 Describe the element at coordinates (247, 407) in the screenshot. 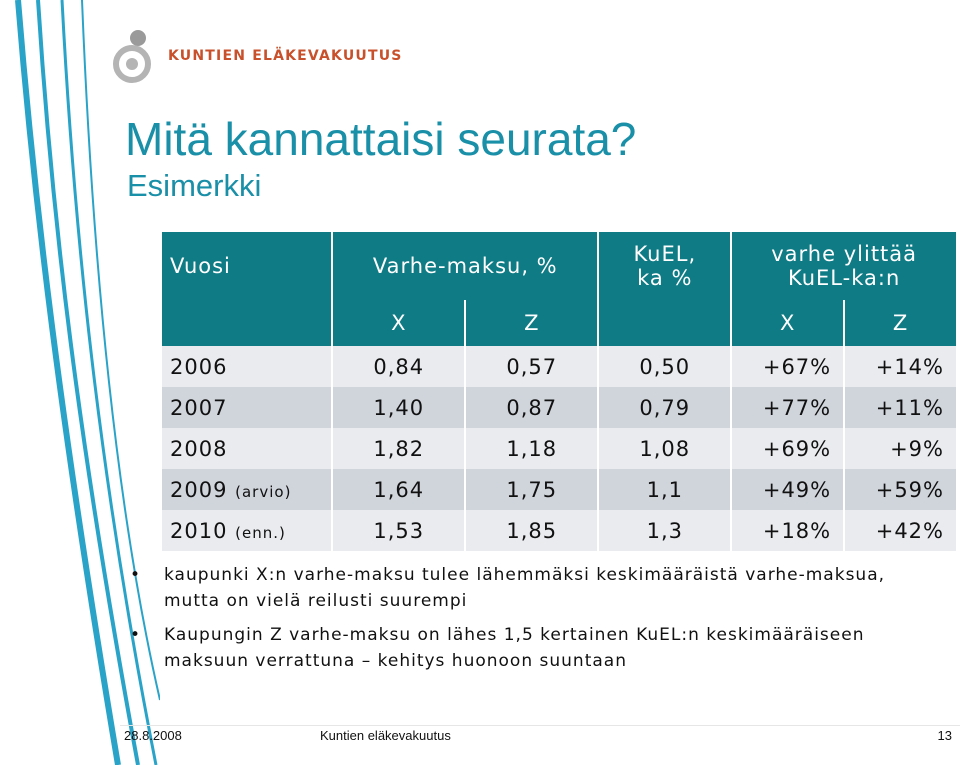

I see `cell-year: 2007` at that location.